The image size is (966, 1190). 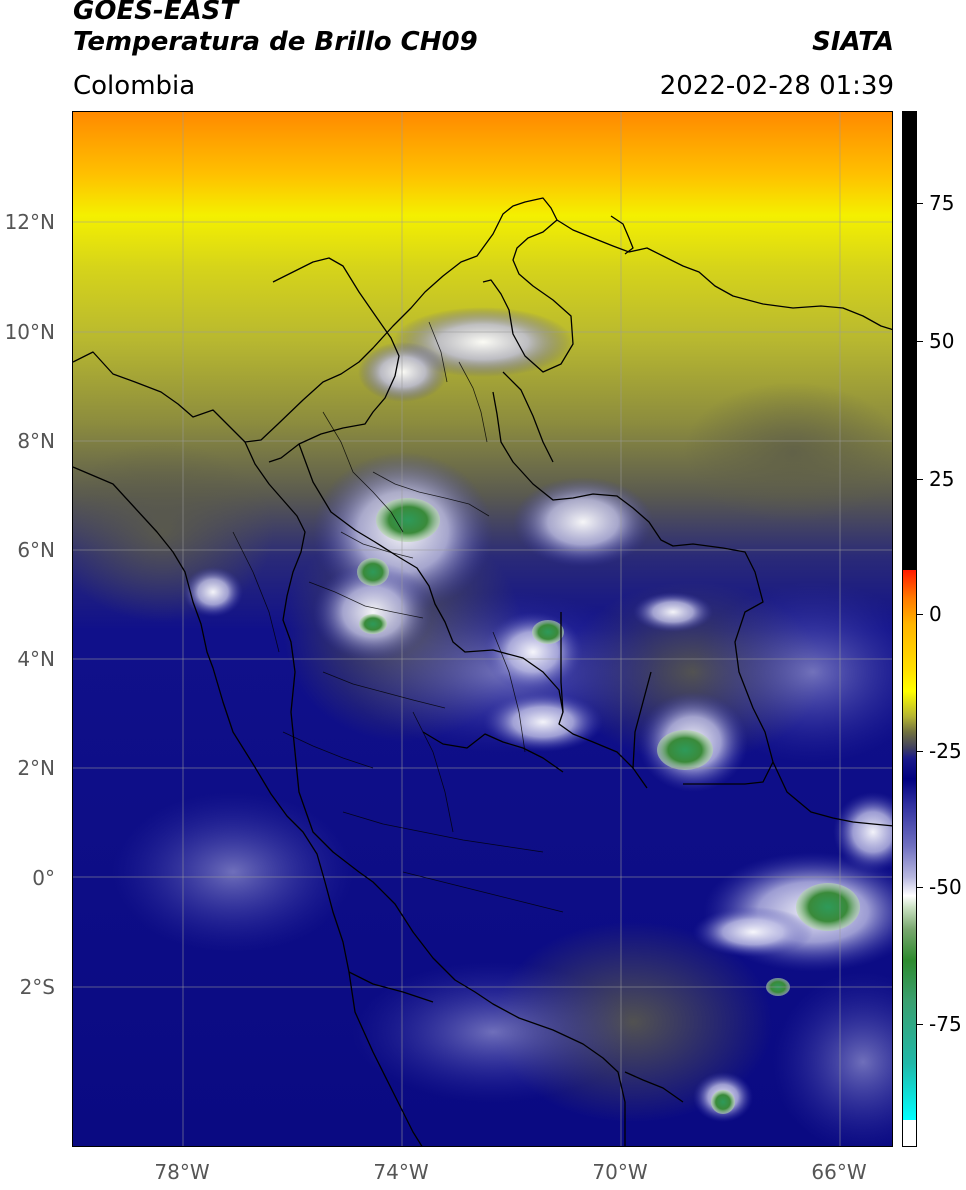 I want to click on title-line-2: Temperatura de Brillo CH09, so click(x=275, y=42).